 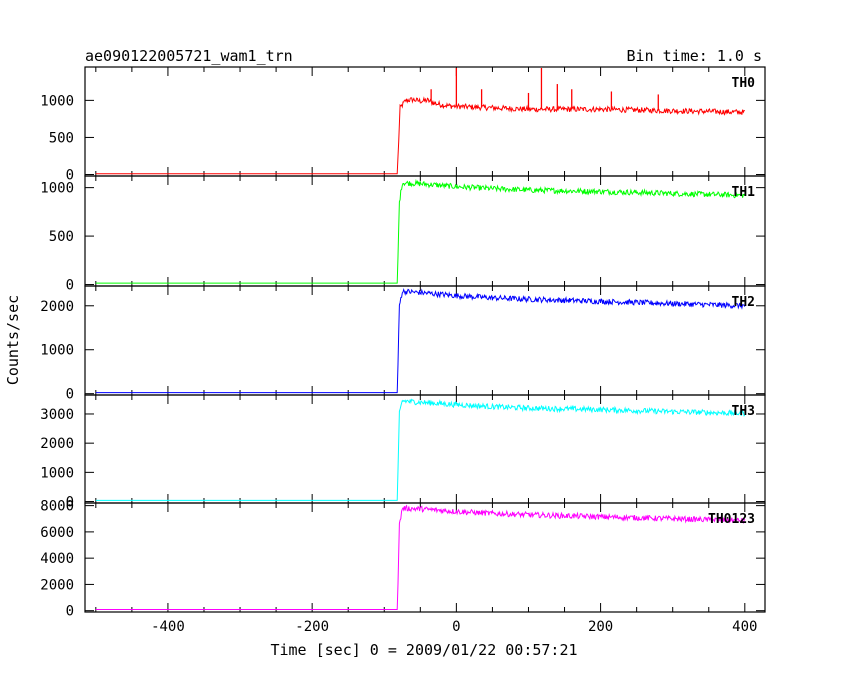 What do you see at coordinates (743, 302) in the screenshot?
I see `panel-label: TH2` at bounding box center [743, 302].